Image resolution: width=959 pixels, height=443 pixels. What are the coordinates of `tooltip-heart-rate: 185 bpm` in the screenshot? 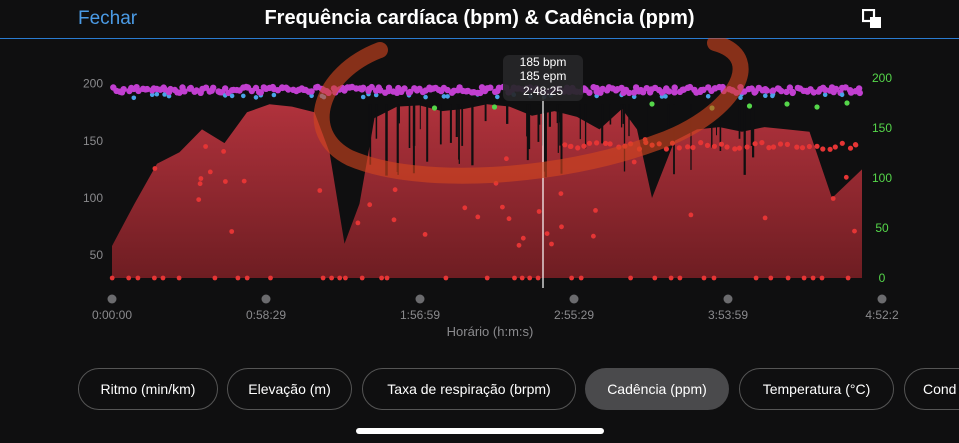 It's located at (543, 62).